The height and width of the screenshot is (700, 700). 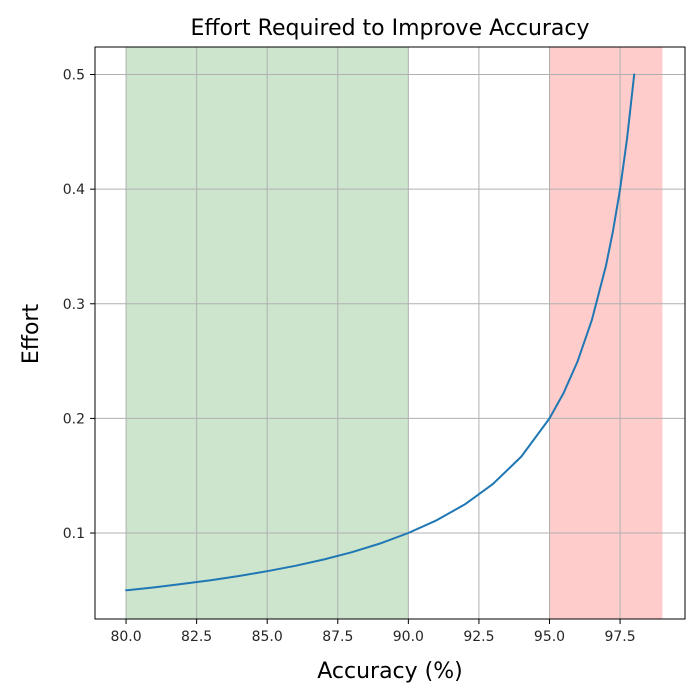 I want to click on x-tick-label: 97.5, so click(x=619, y=637).